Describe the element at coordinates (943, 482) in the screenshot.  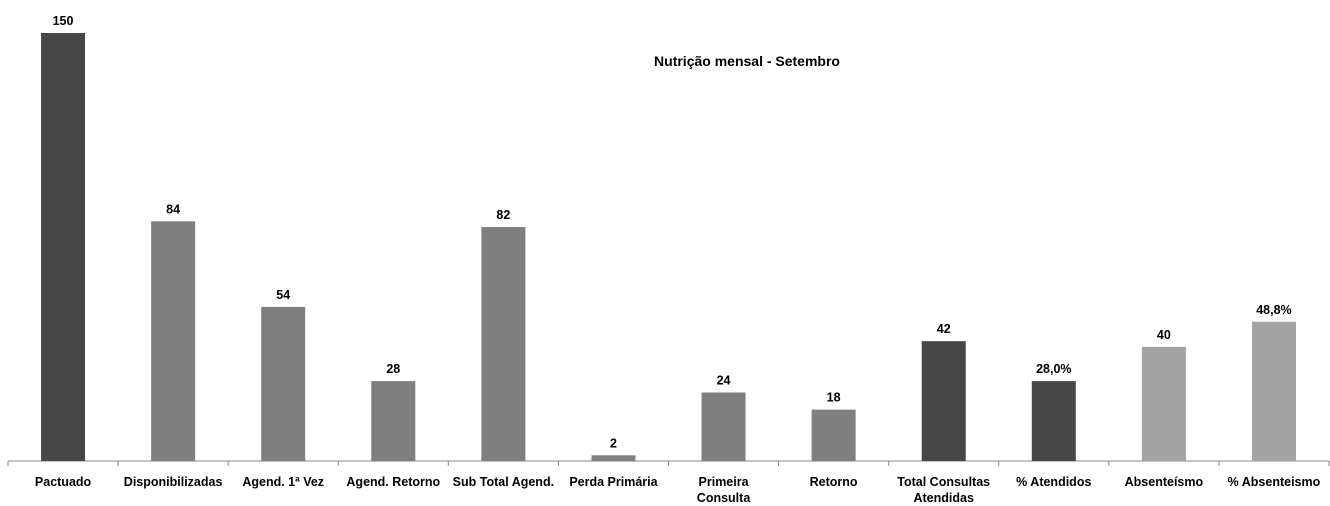
I see `category-label: Total Consultas` at that location.